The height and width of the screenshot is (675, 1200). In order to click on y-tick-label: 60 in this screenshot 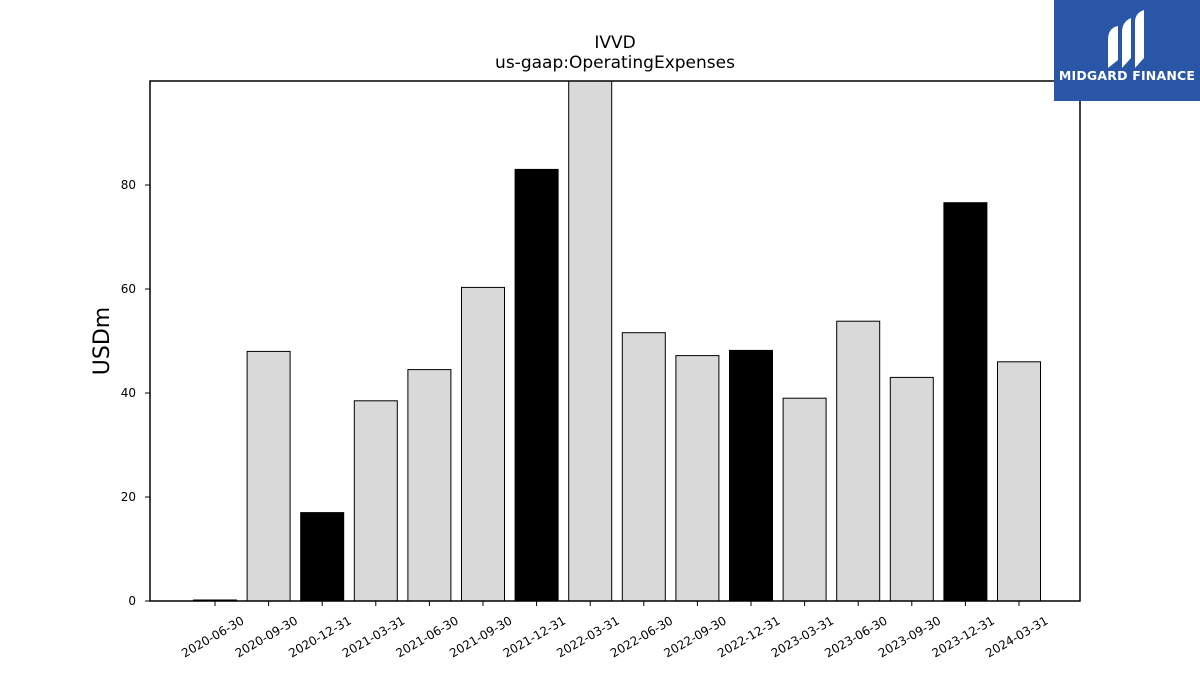, I will do `click(128, 289)`.